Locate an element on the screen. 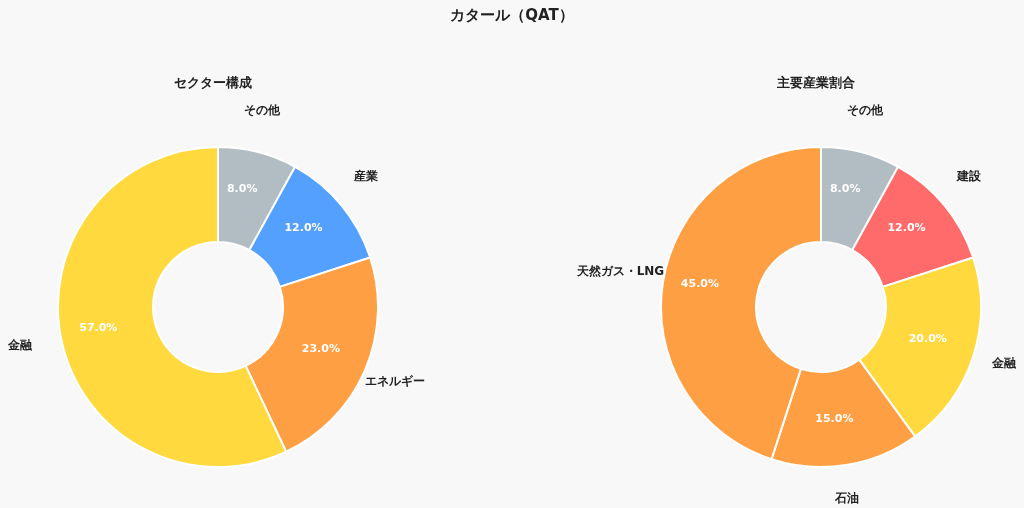  data-label: 20.0% is located at coordinates (927, 338).